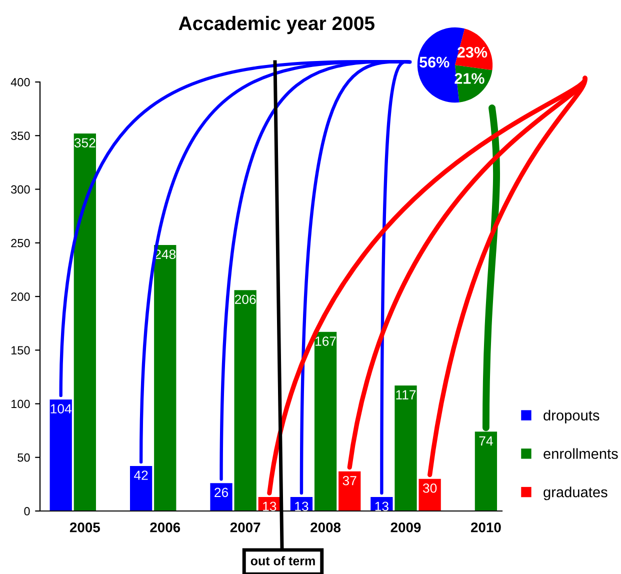 The width and height of the screenshot is (621, 574). Describe the element at coordinates (581, 453) in the screenshot. I see `legend-label: enrollments` at that location.